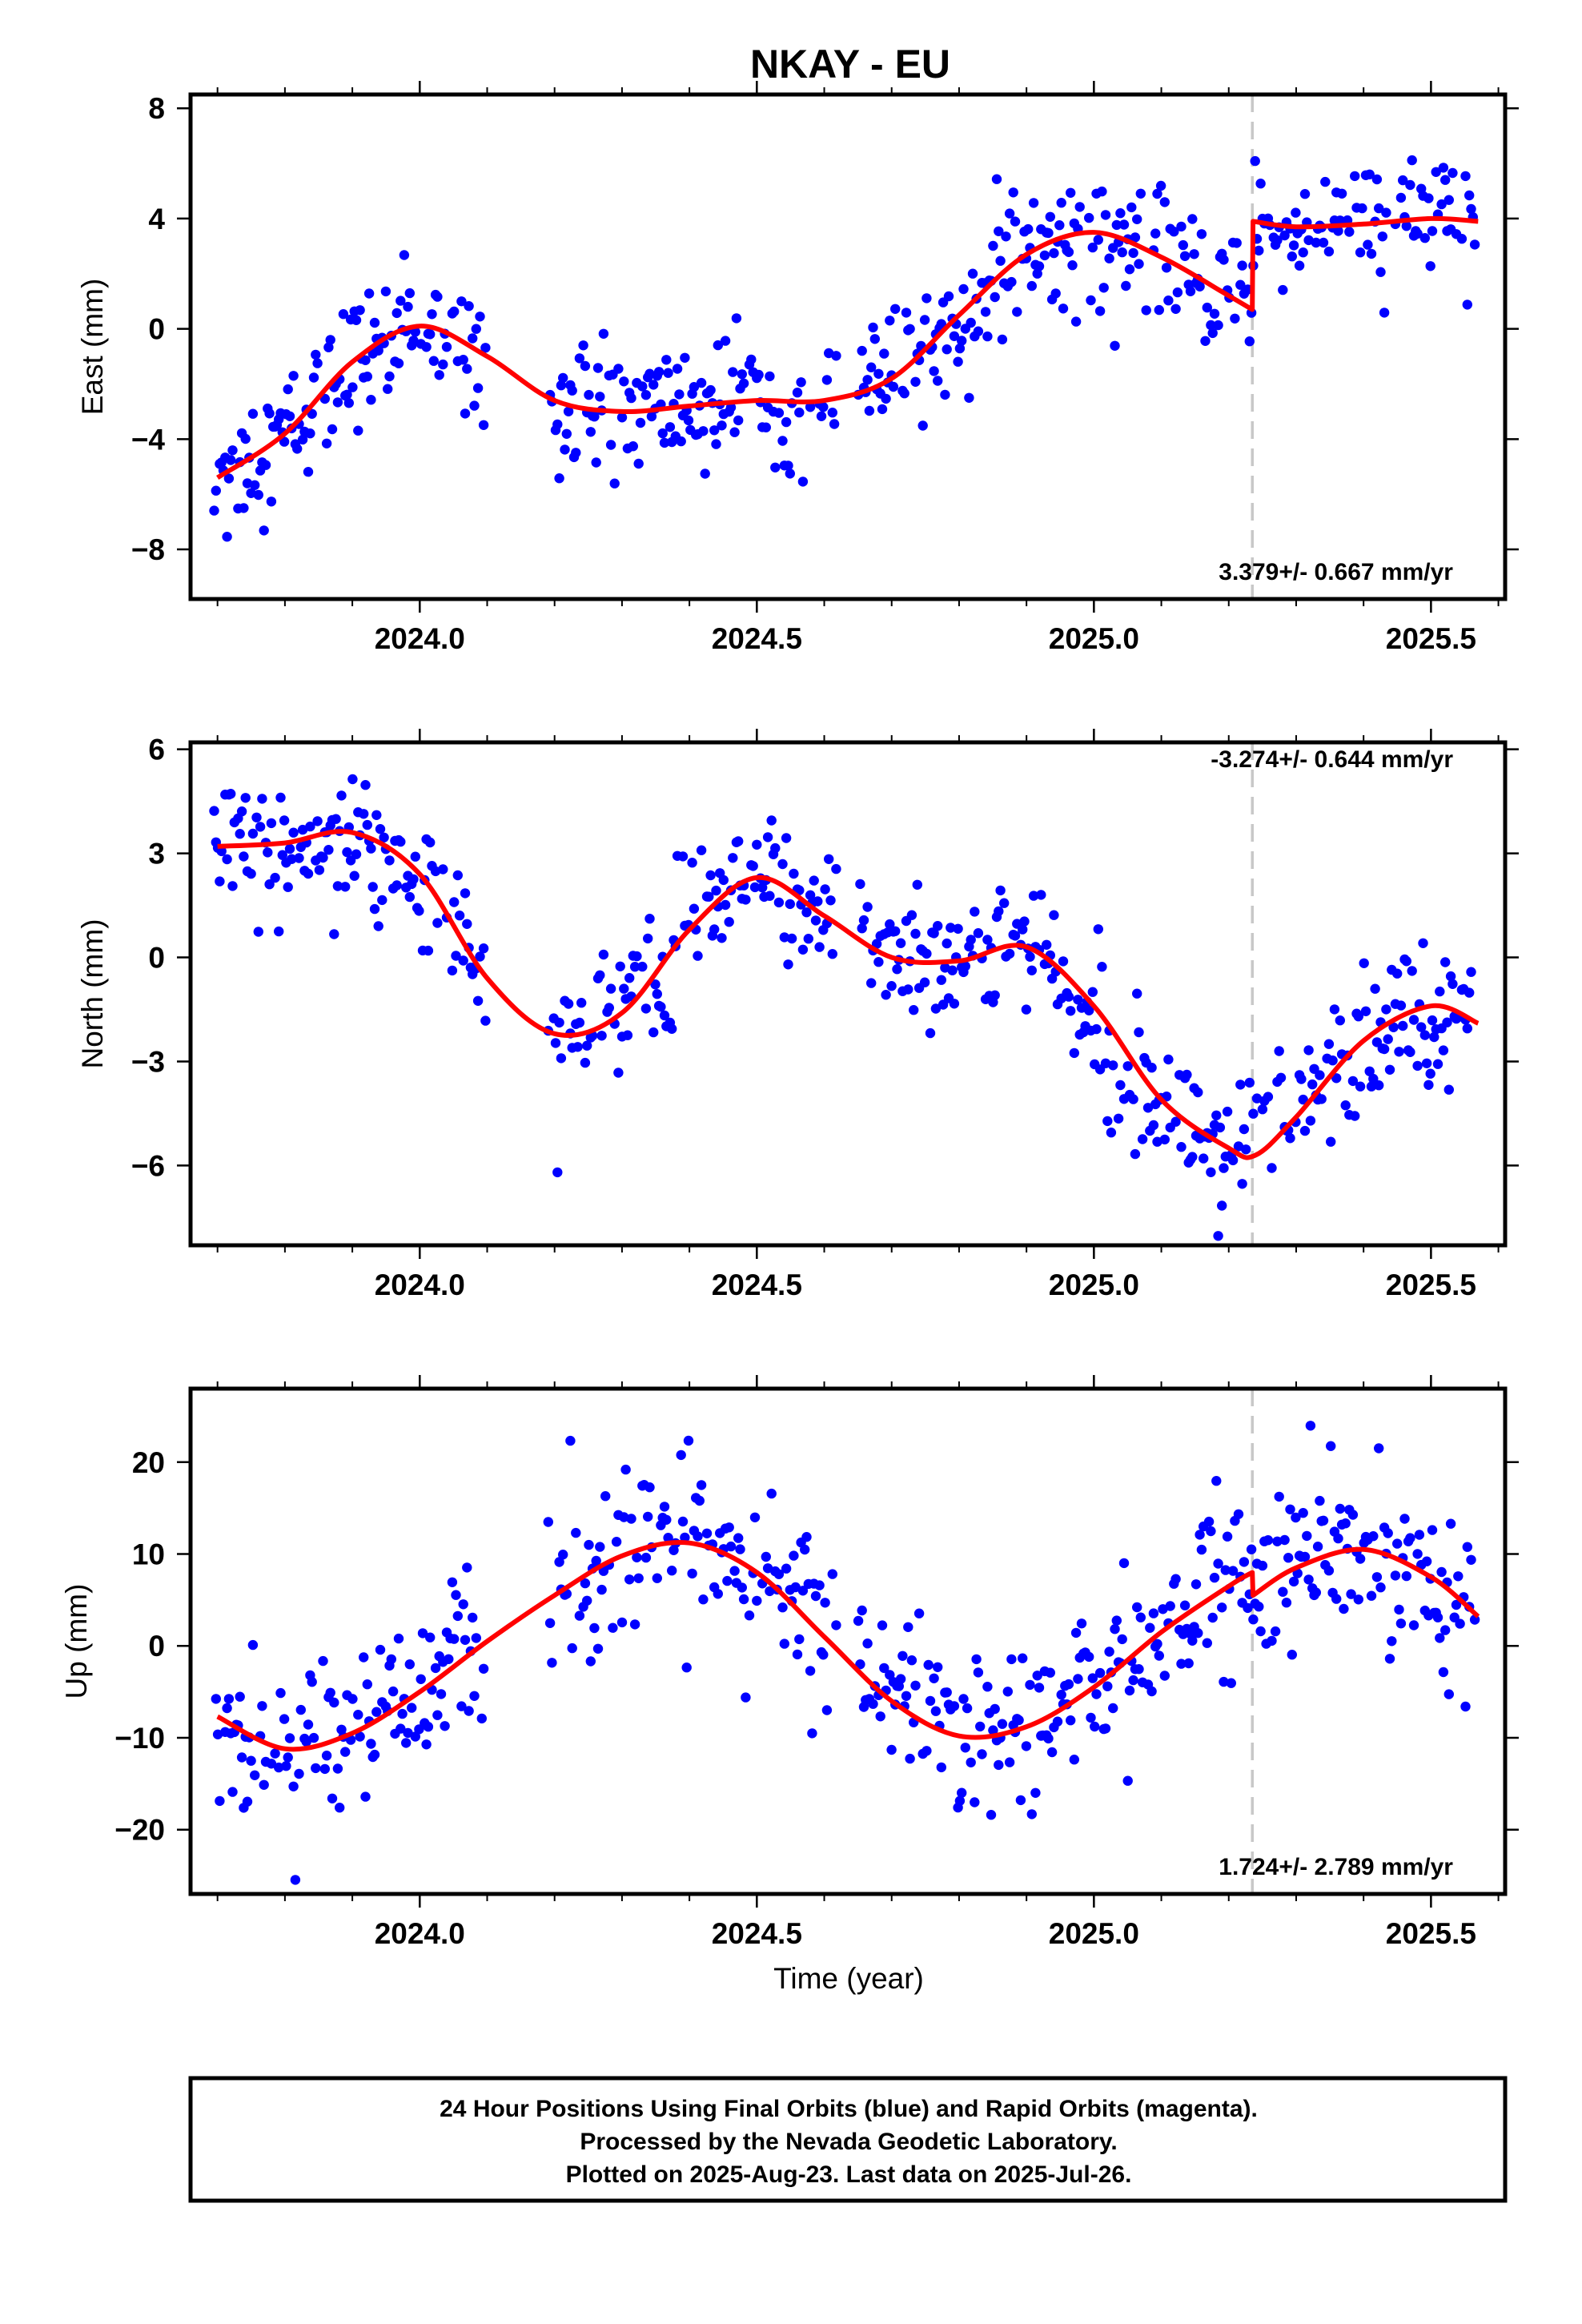 The image size is (1582, 2324). What do you see at coordinates (1094, 638) in the screenshot?
I see `x-tick-label: 2025.0` at bounding box center [1094, 638].